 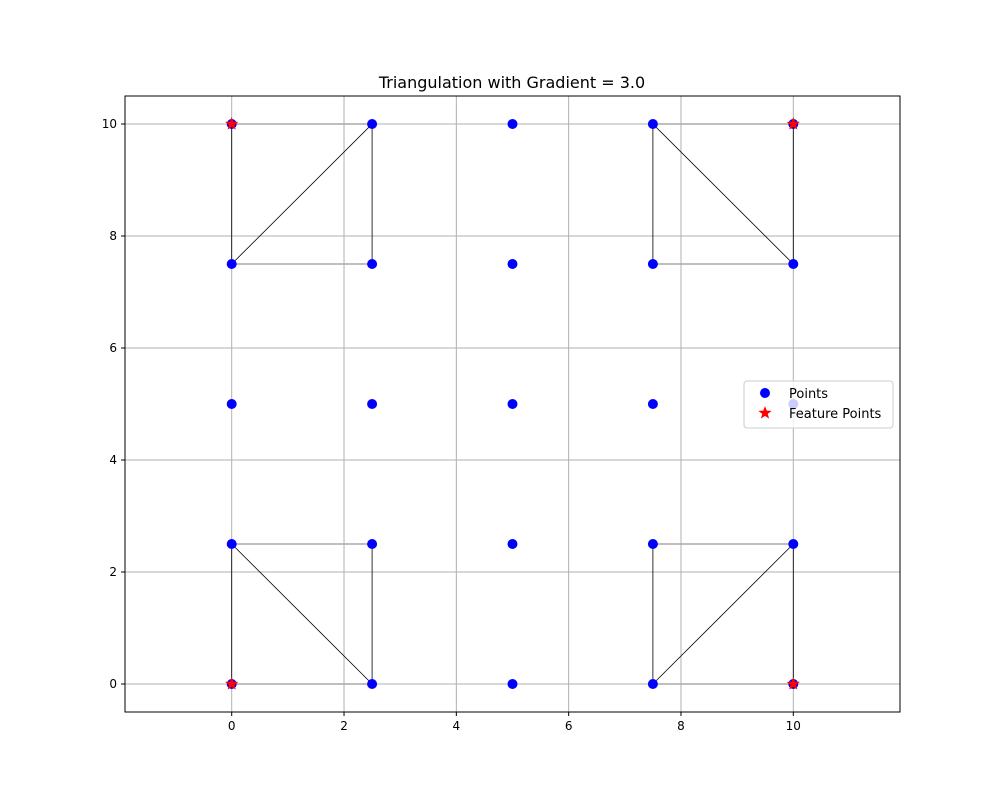 What do you see at coordinates (569, 726) in the screenshot?
I see `x-tick-label: 6` at bounding box center [569, 726].